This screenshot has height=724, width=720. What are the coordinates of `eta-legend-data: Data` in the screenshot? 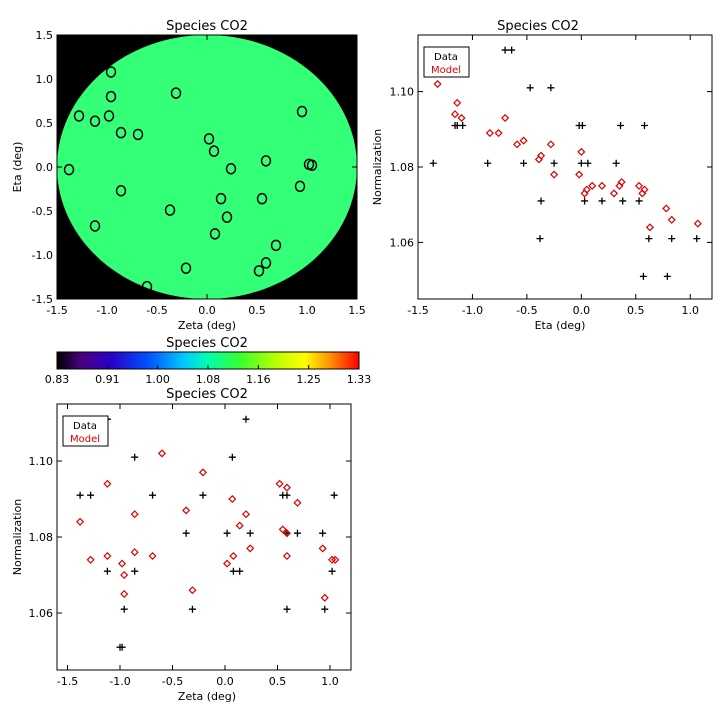 It's located at (446, 57).